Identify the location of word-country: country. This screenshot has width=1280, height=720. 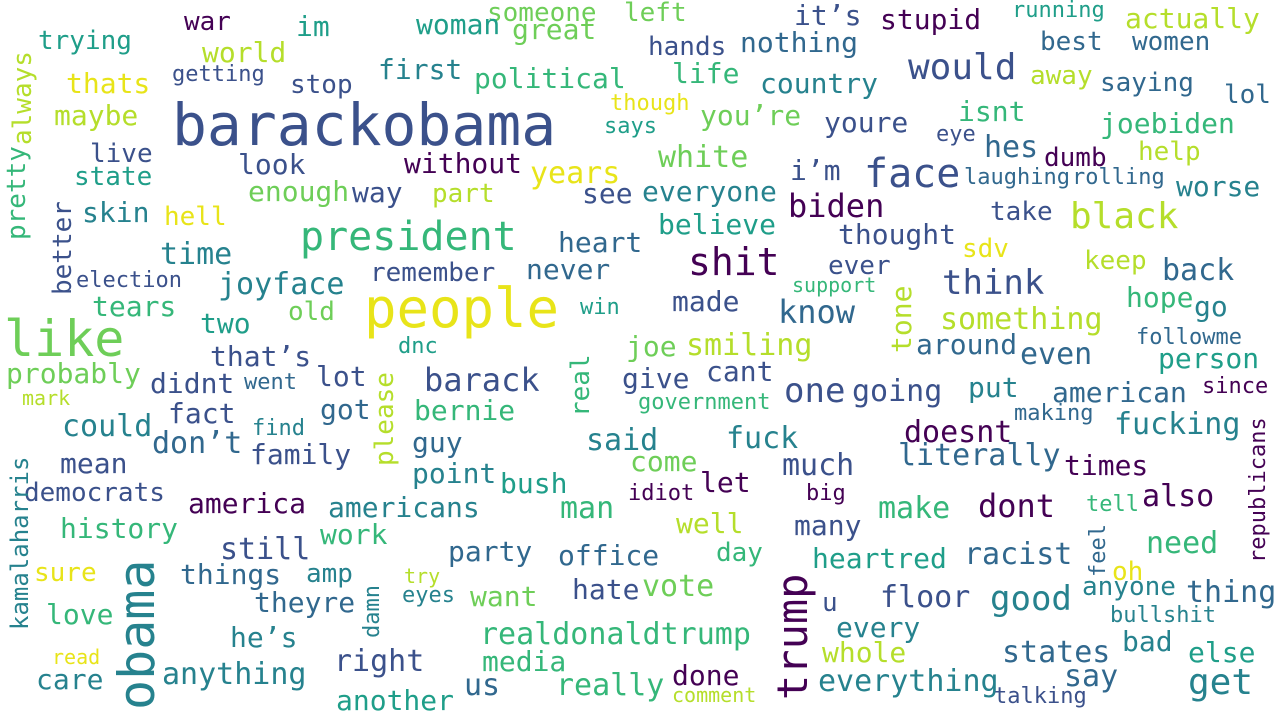
(819, 83).